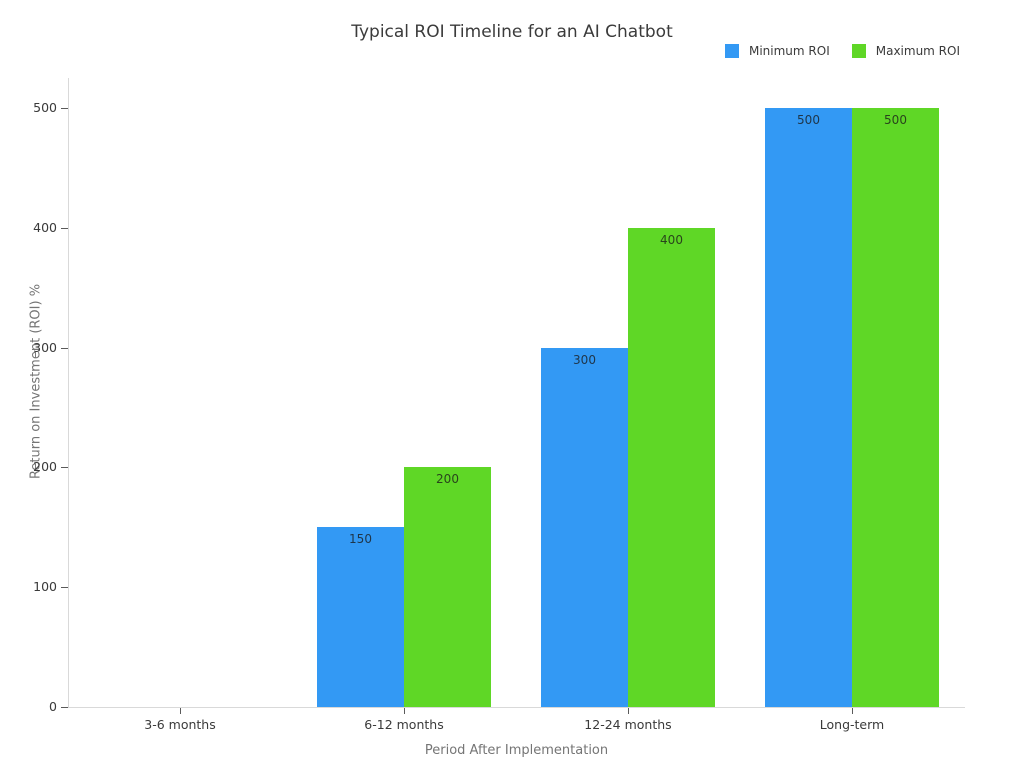 The width and height of the screenshot is (1024, 768). I want to click on legend-item-minimum-roi: Minimum ROI, so click(777, 51).